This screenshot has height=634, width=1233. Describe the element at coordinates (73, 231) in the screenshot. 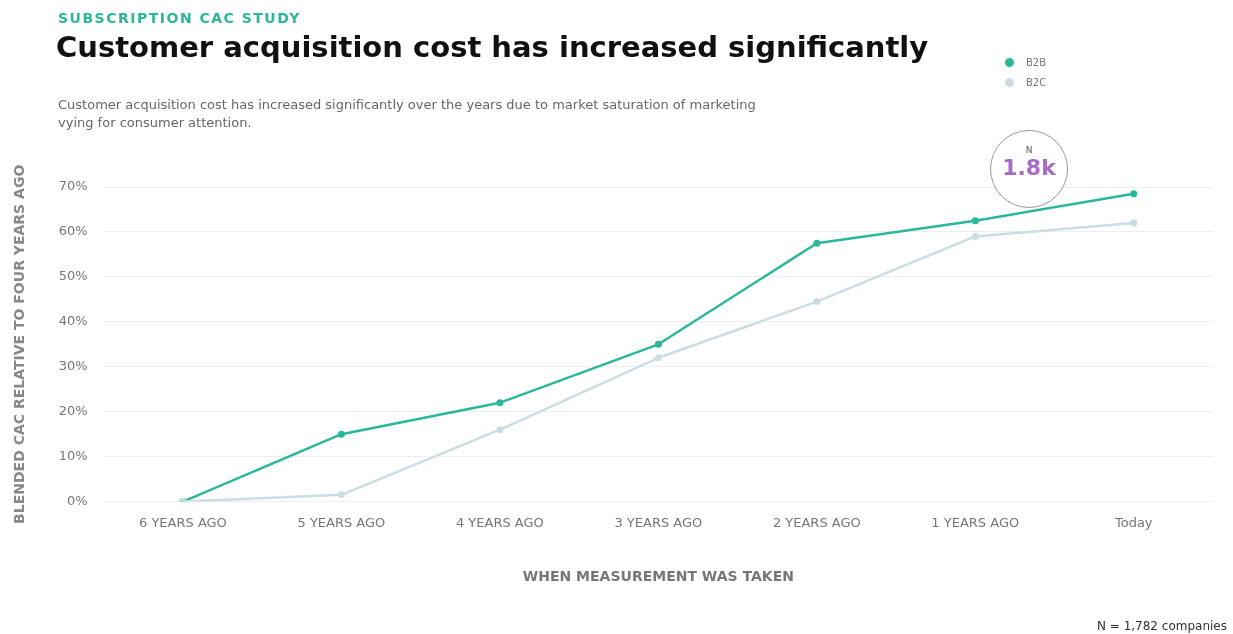

I see `y-tick-label: 60%` at that location.